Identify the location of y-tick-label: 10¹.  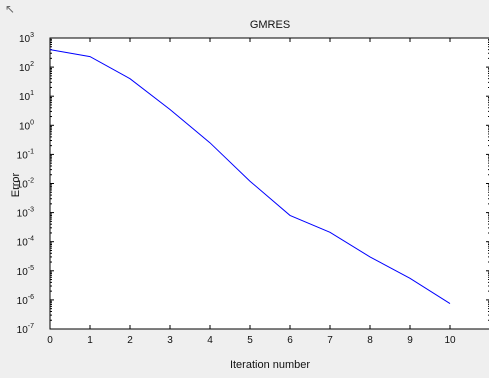
(26, 96).